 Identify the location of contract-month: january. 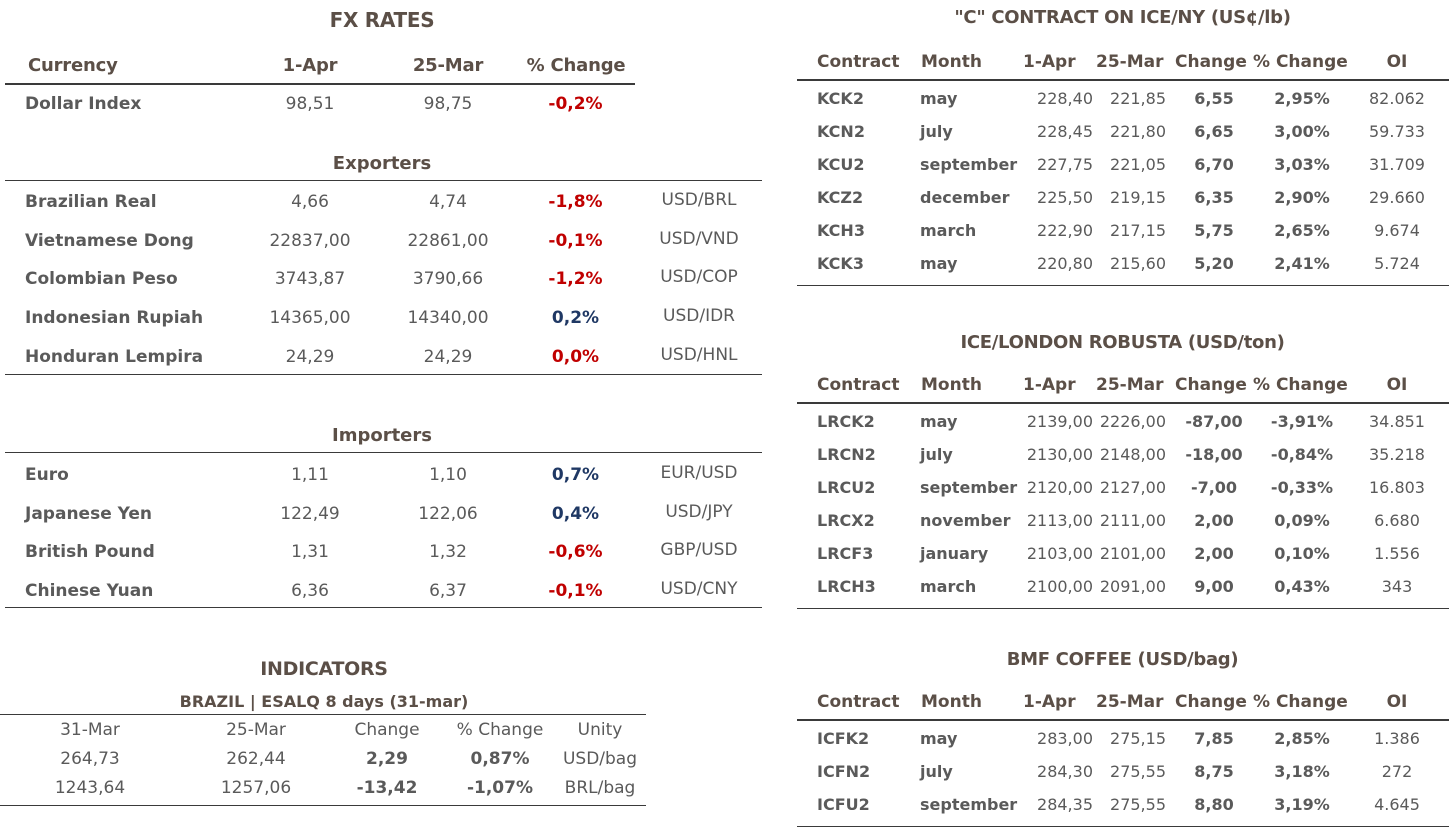
(954, 553).